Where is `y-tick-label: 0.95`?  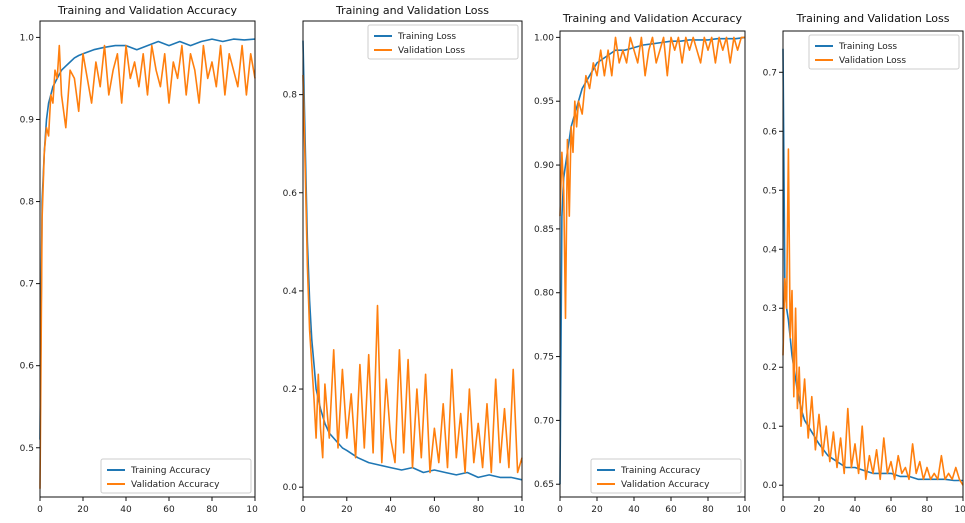 y-tick-label: 0.95 is located at coordinates (544, 102).